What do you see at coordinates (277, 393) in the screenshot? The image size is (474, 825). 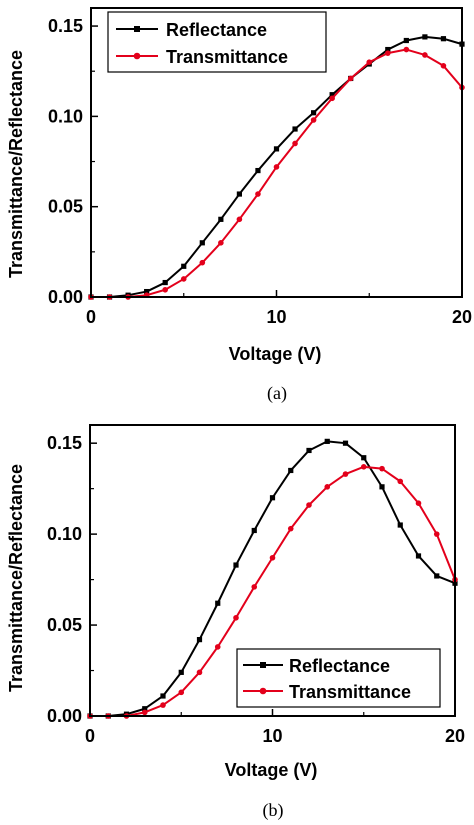 I see `caption-a: (a)` at bounding box center [277, 393].